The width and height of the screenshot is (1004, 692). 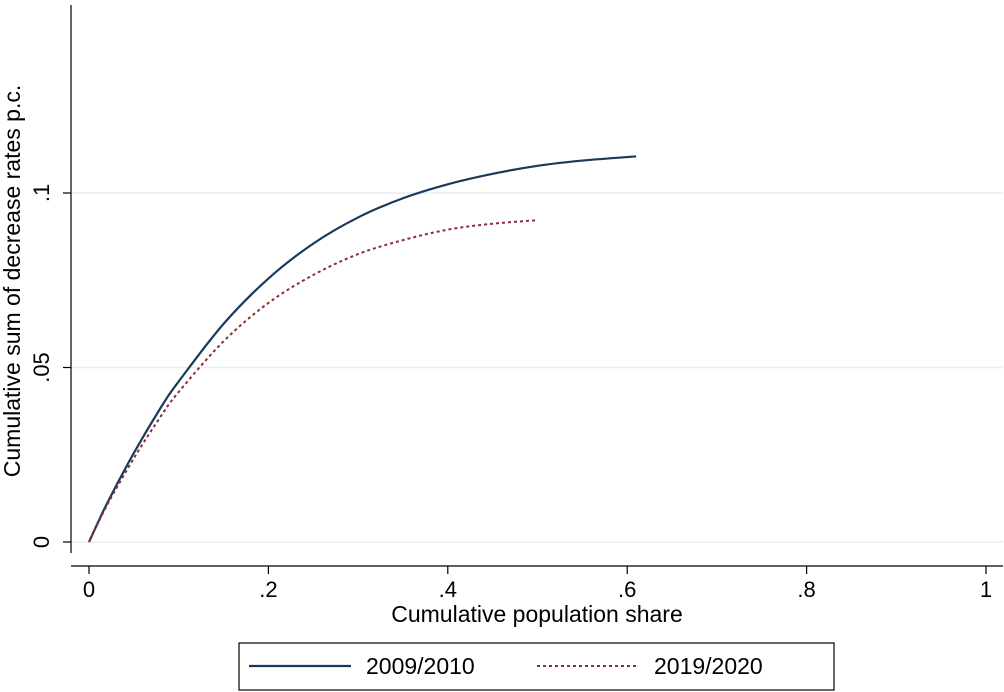 What do you see at coordinates (41, 542) in the screenshot?
I see `y-tick-label-0: 0` at bounding box center [41, 542].